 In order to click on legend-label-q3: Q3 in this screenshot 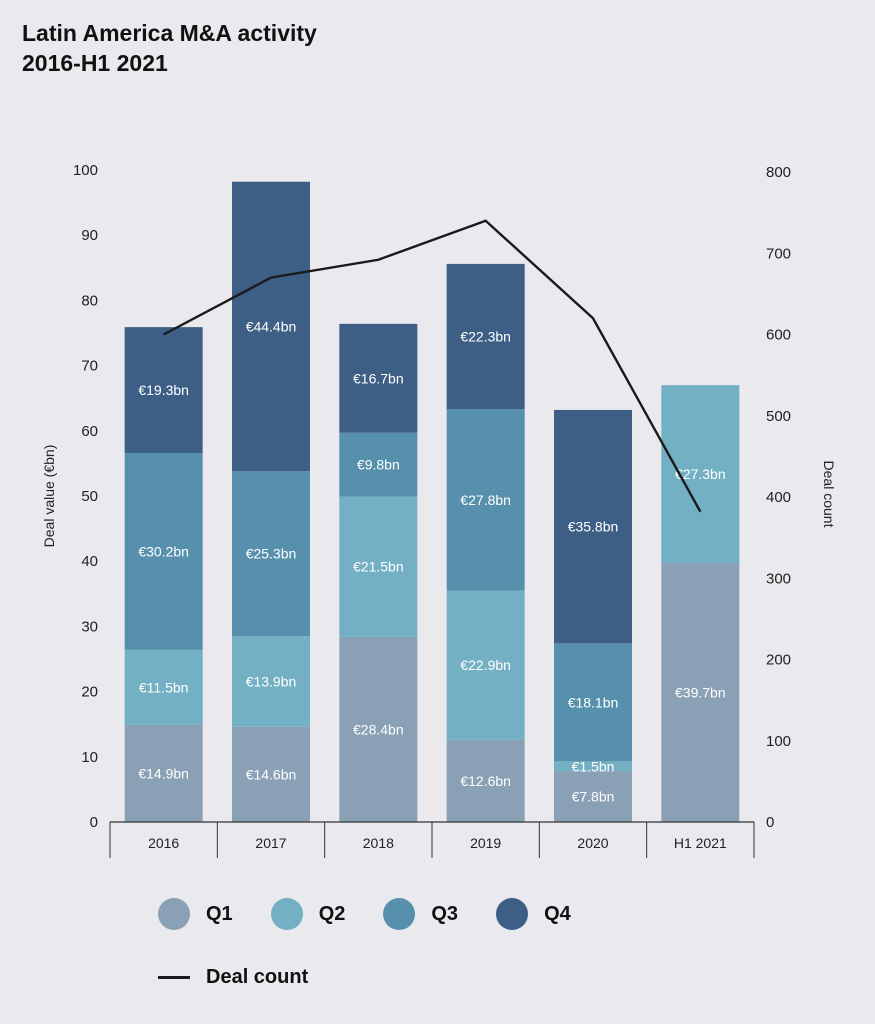, I will do `click(445, 913)`.